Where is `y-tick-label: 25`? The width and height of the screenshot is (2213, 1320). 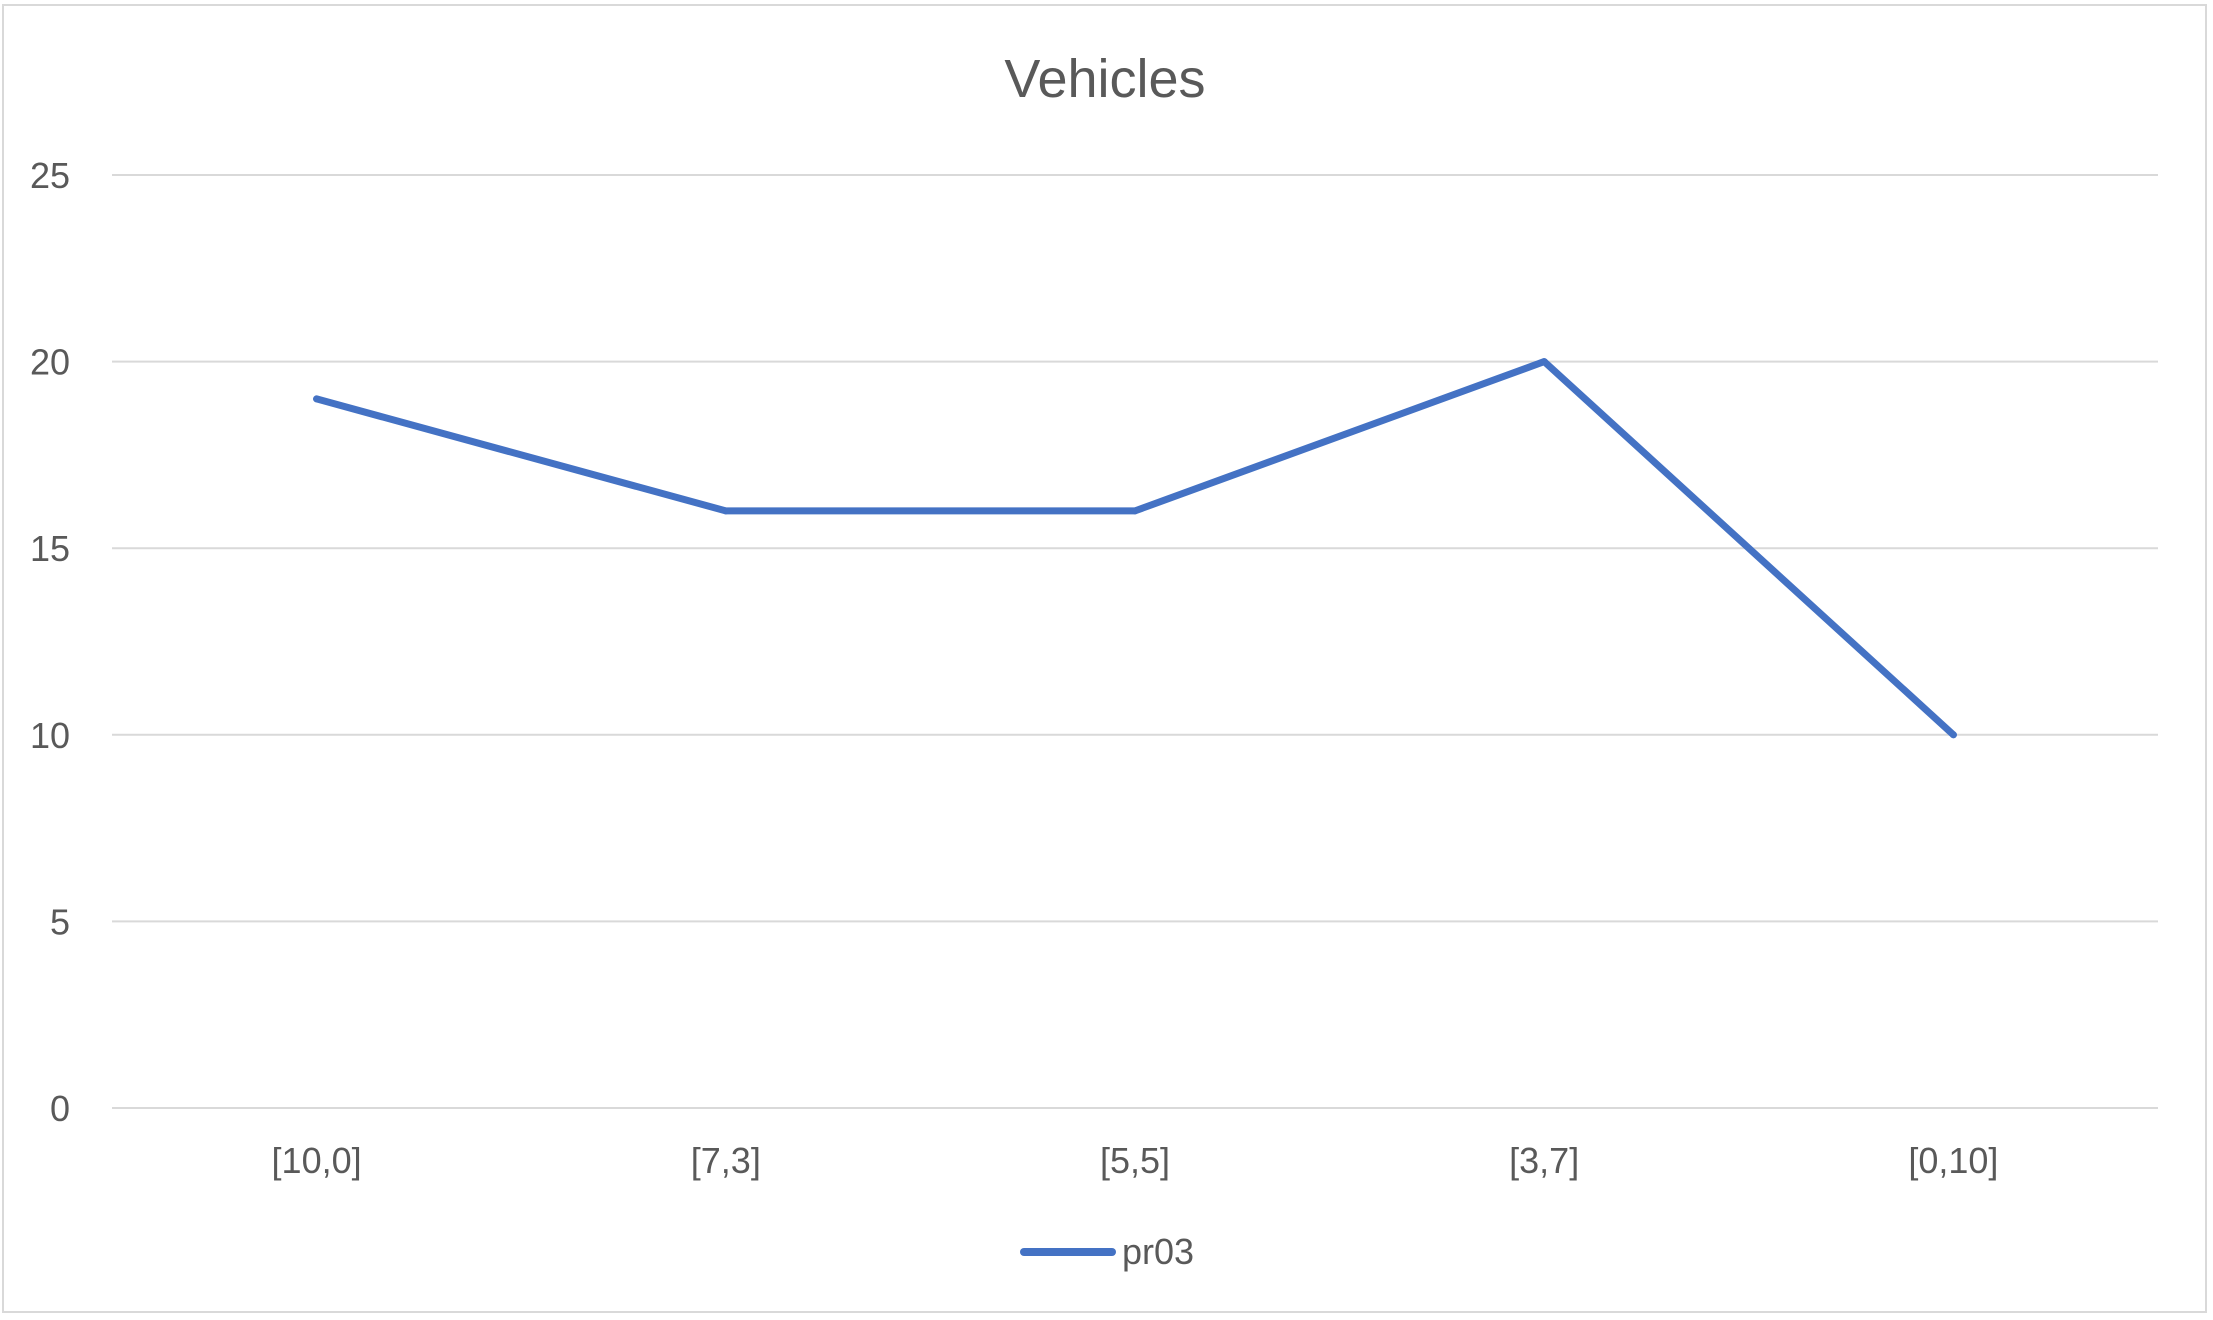 y-tick-label: 25 is located at coordinates (50, 175).